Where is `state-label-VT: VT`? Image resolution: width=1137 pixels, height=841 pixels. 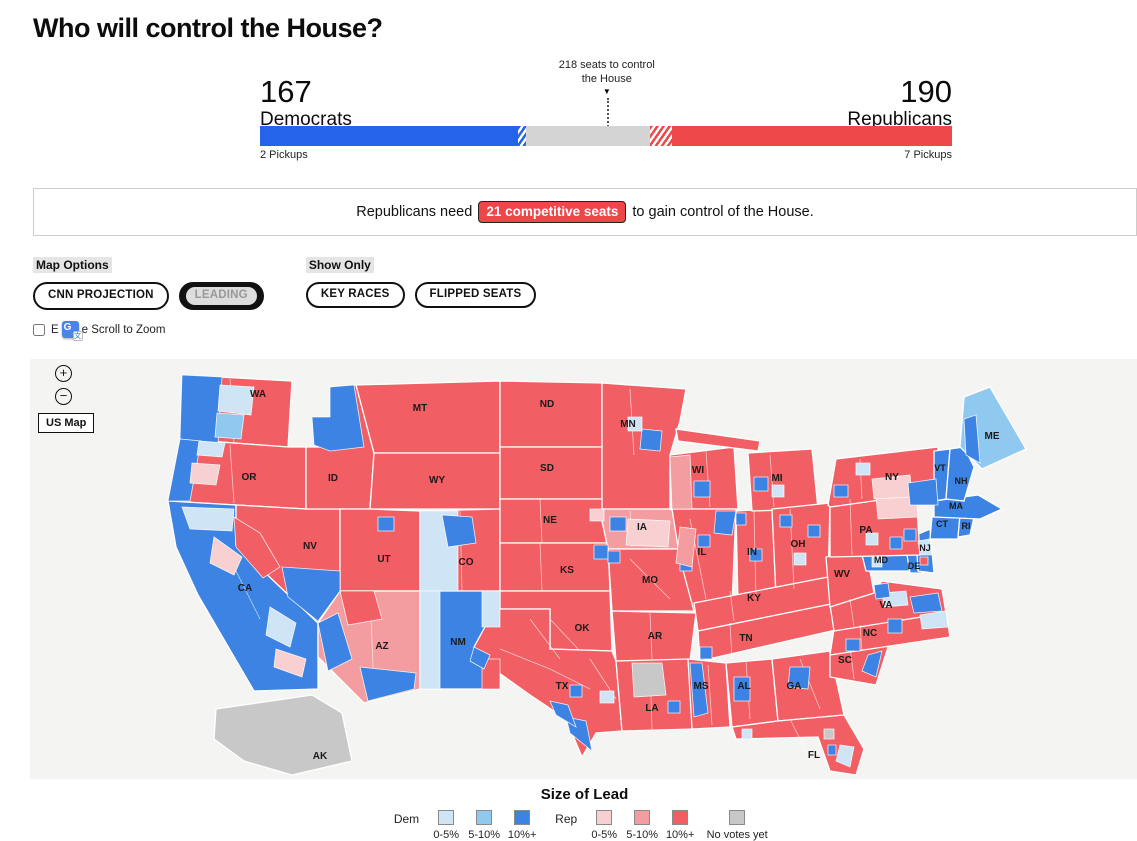 state-label-VT: VT is located at coordinates (940, 468).